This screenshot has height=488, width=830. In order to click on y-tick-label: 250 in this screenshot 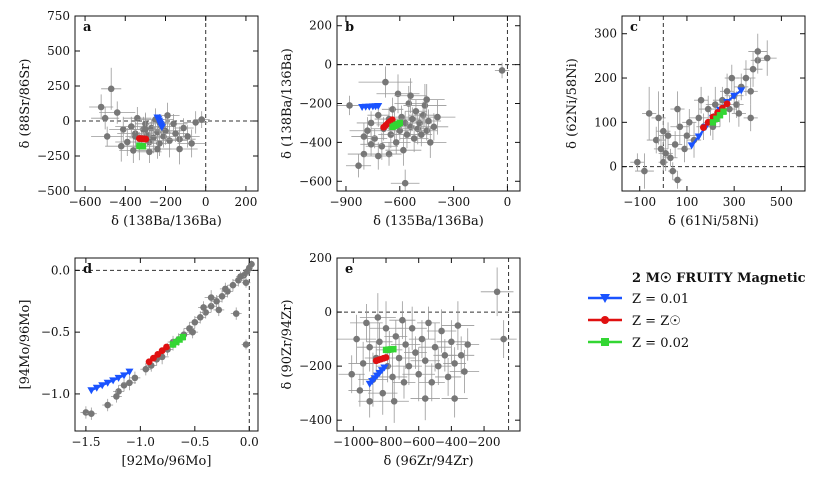, I will do `click(58, 86)`.